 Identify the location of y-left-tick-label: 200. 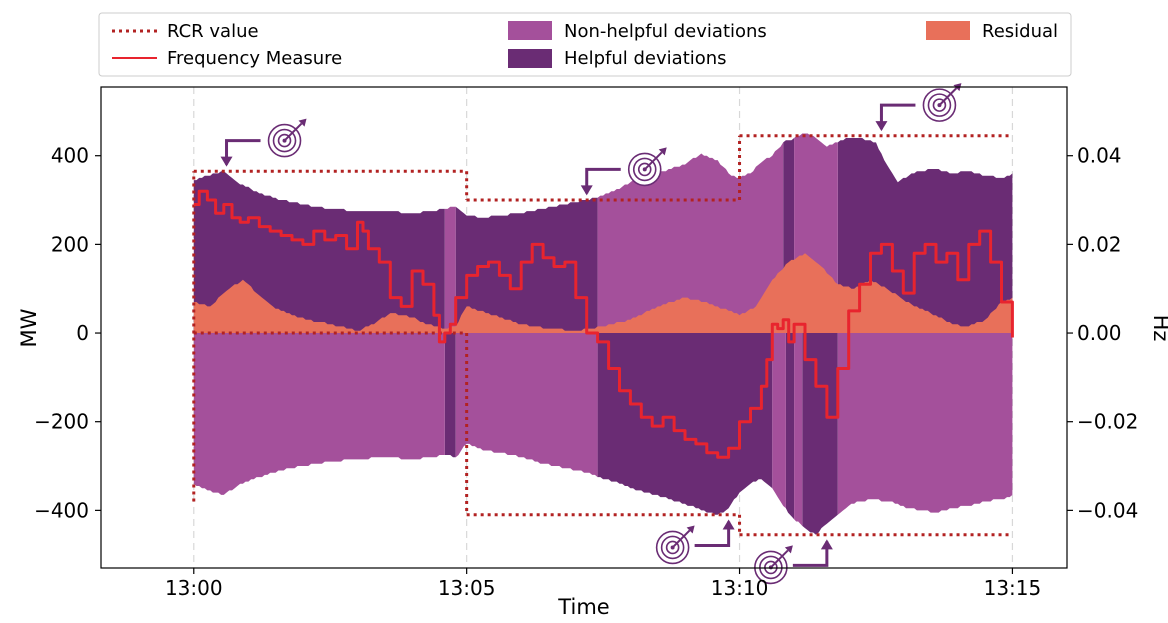
(70, 244).